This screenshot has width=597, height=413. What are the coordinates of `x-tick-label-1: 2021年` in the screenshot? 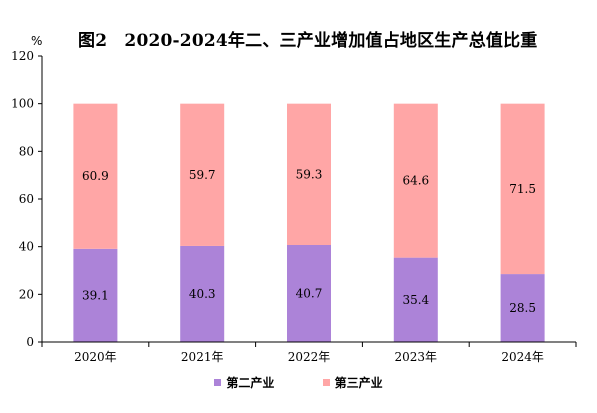 It's located at (202, 357).